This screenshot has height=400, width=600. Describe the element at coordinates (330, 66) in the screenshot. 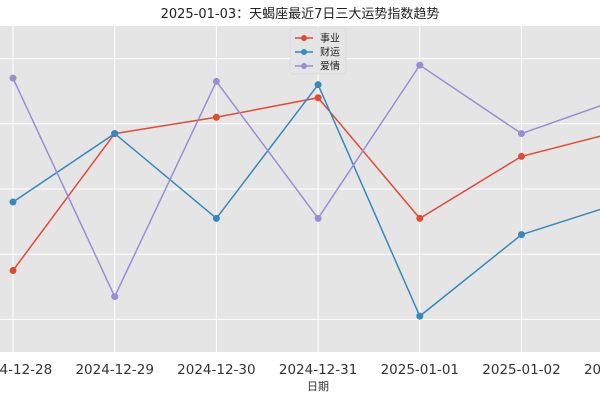

I see `legend-label: 爱情` at that location.